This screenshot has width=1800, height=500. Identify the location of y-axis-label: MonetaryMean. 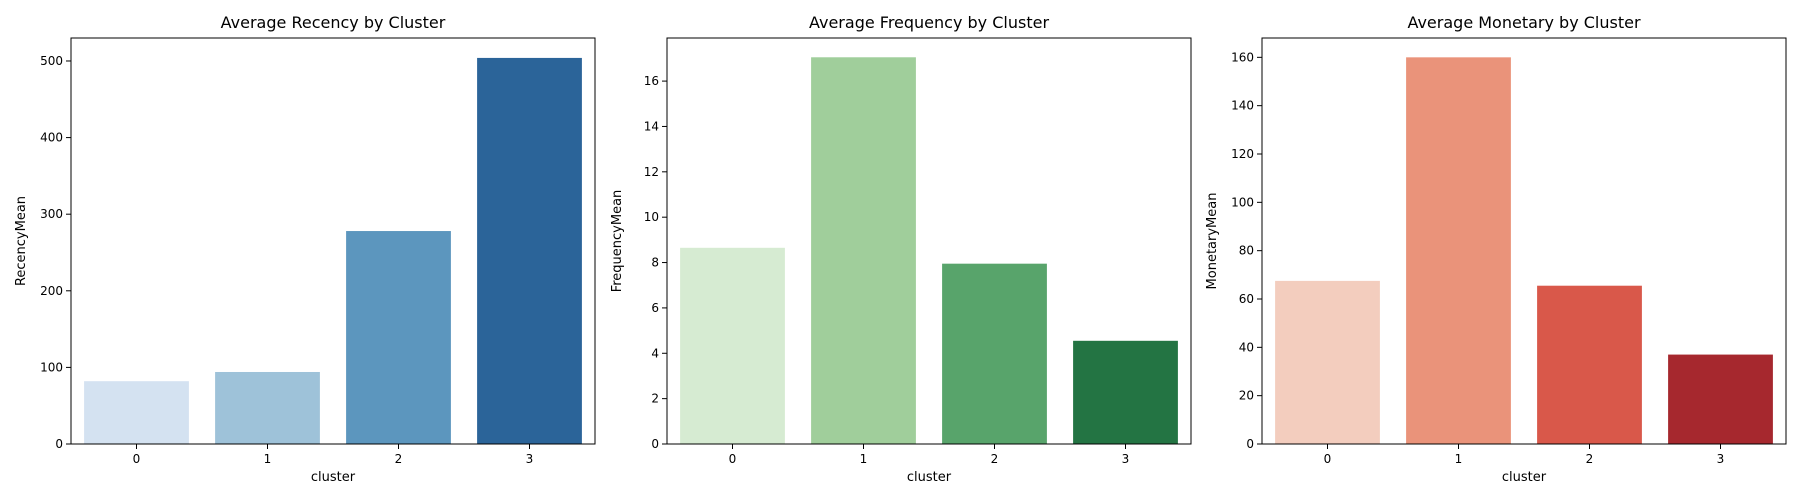
(1212, 241).